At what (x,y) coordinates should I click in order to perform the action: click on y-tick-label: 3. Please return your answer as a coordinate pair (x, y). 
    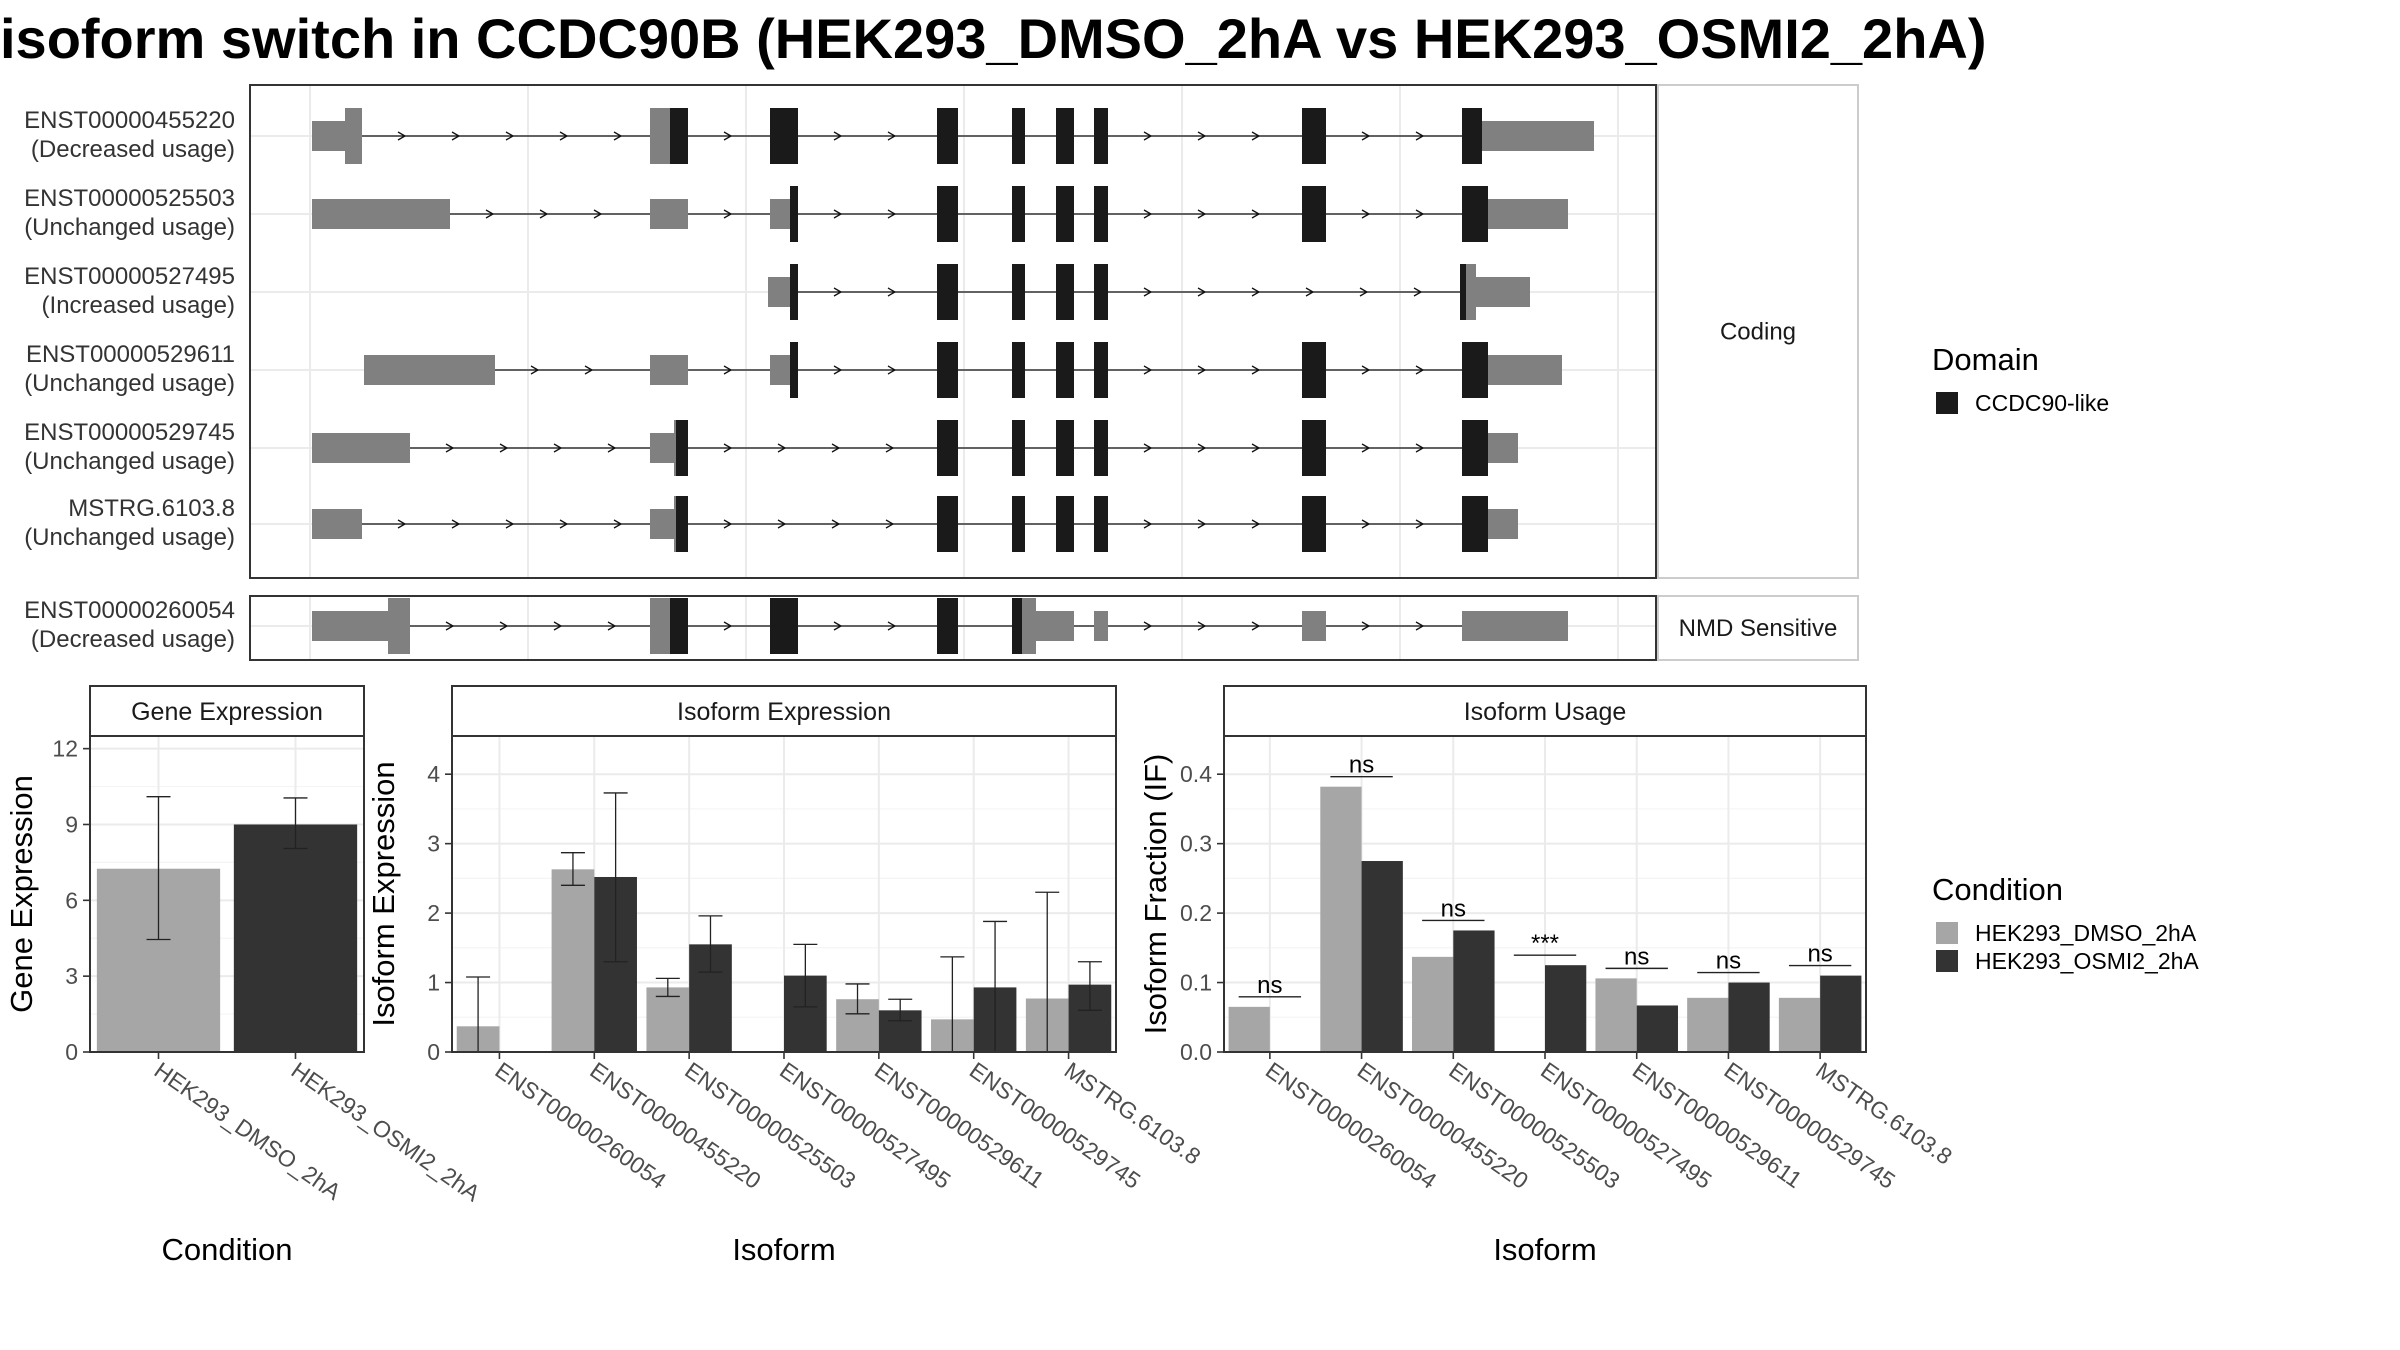
    Looking at the image, I should click on (71, 976).